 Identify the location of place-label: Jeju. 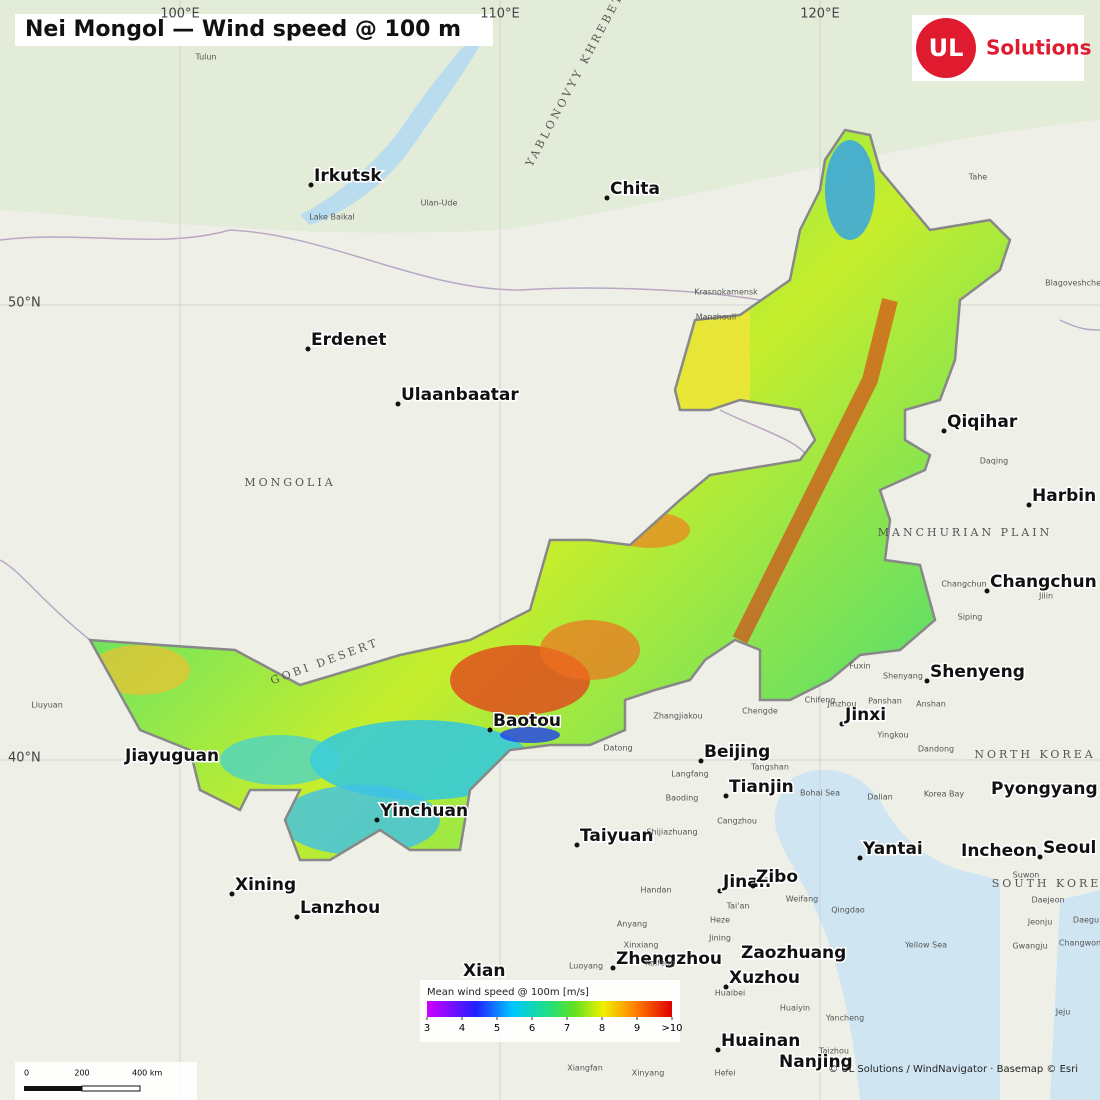
(1063, 1012).